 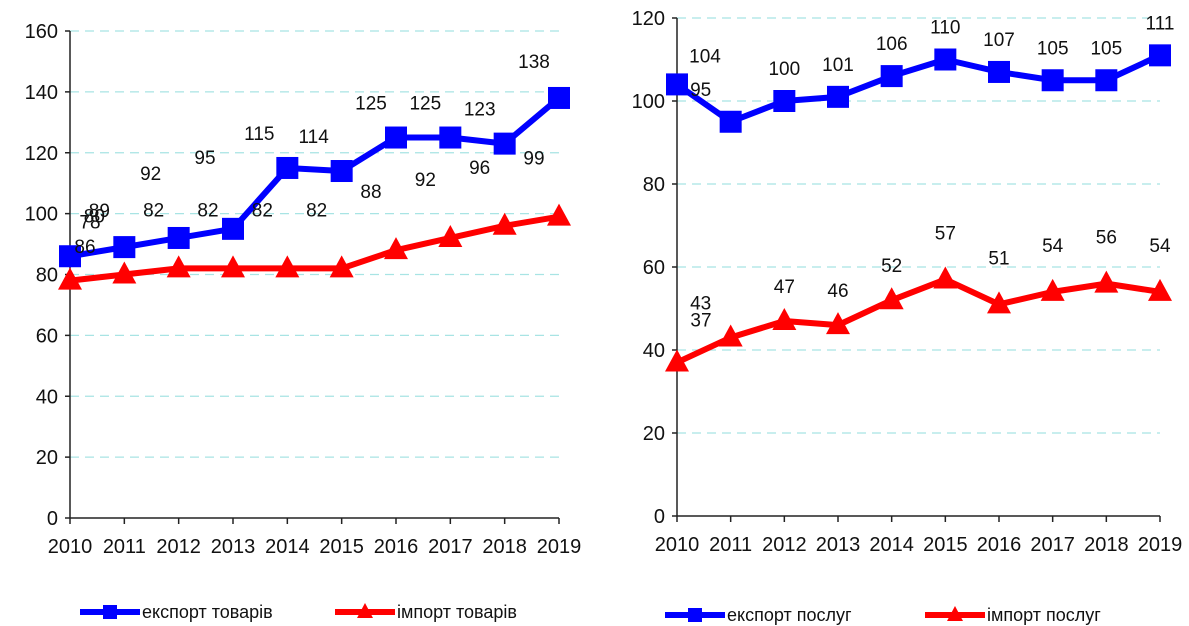 I want to click on x-tick-label: 2014, so click(x=891, y=545).